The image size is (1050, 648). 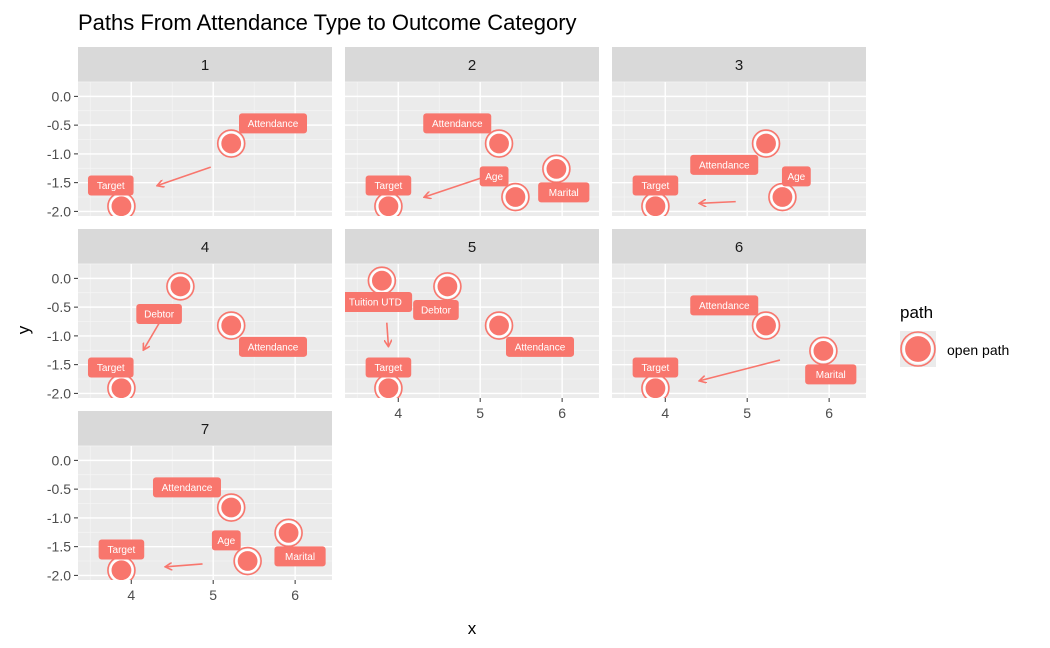 I want to click on facet-strip-label: 3, so click(x=739, y=65).